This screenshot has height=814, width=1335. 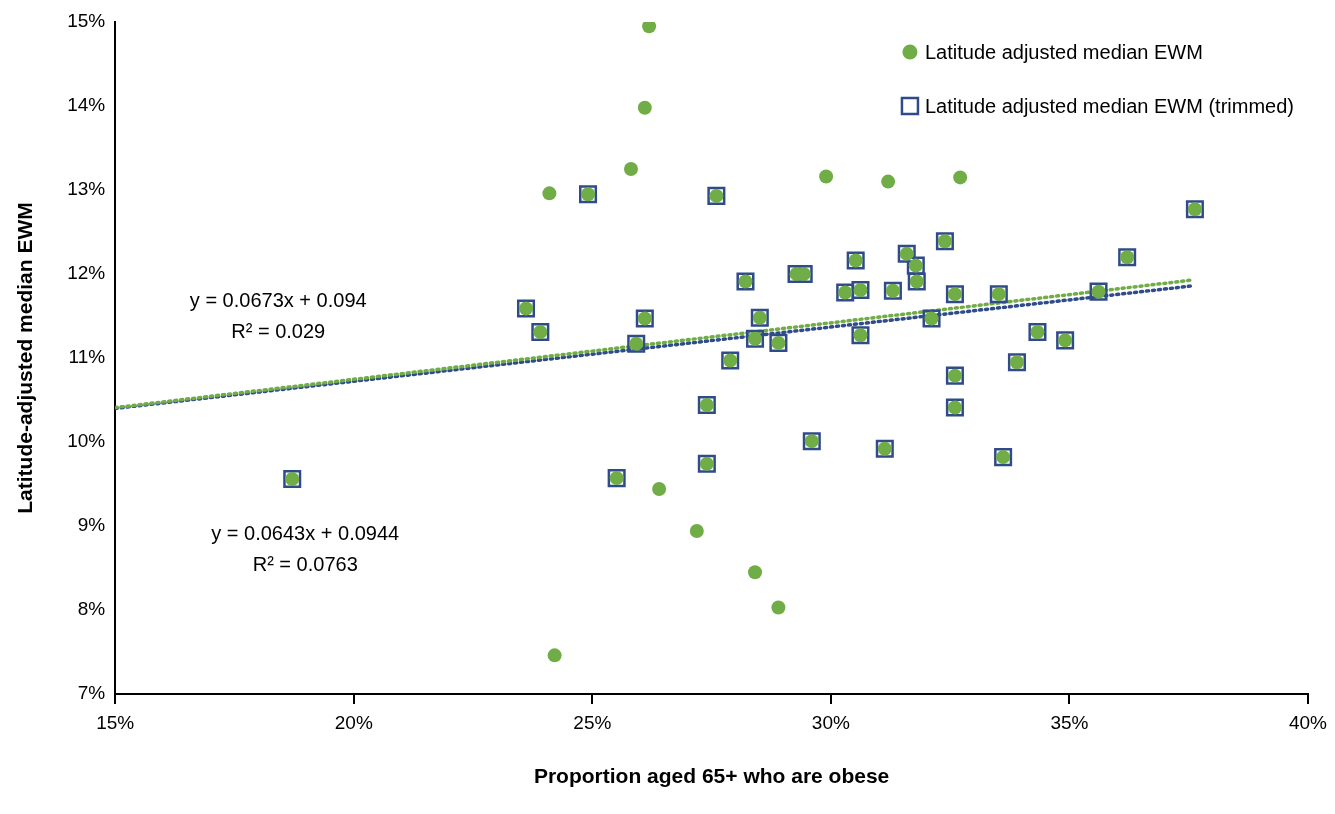 I want to click on y-tick-label: 15%, so click(x=86, y=21).